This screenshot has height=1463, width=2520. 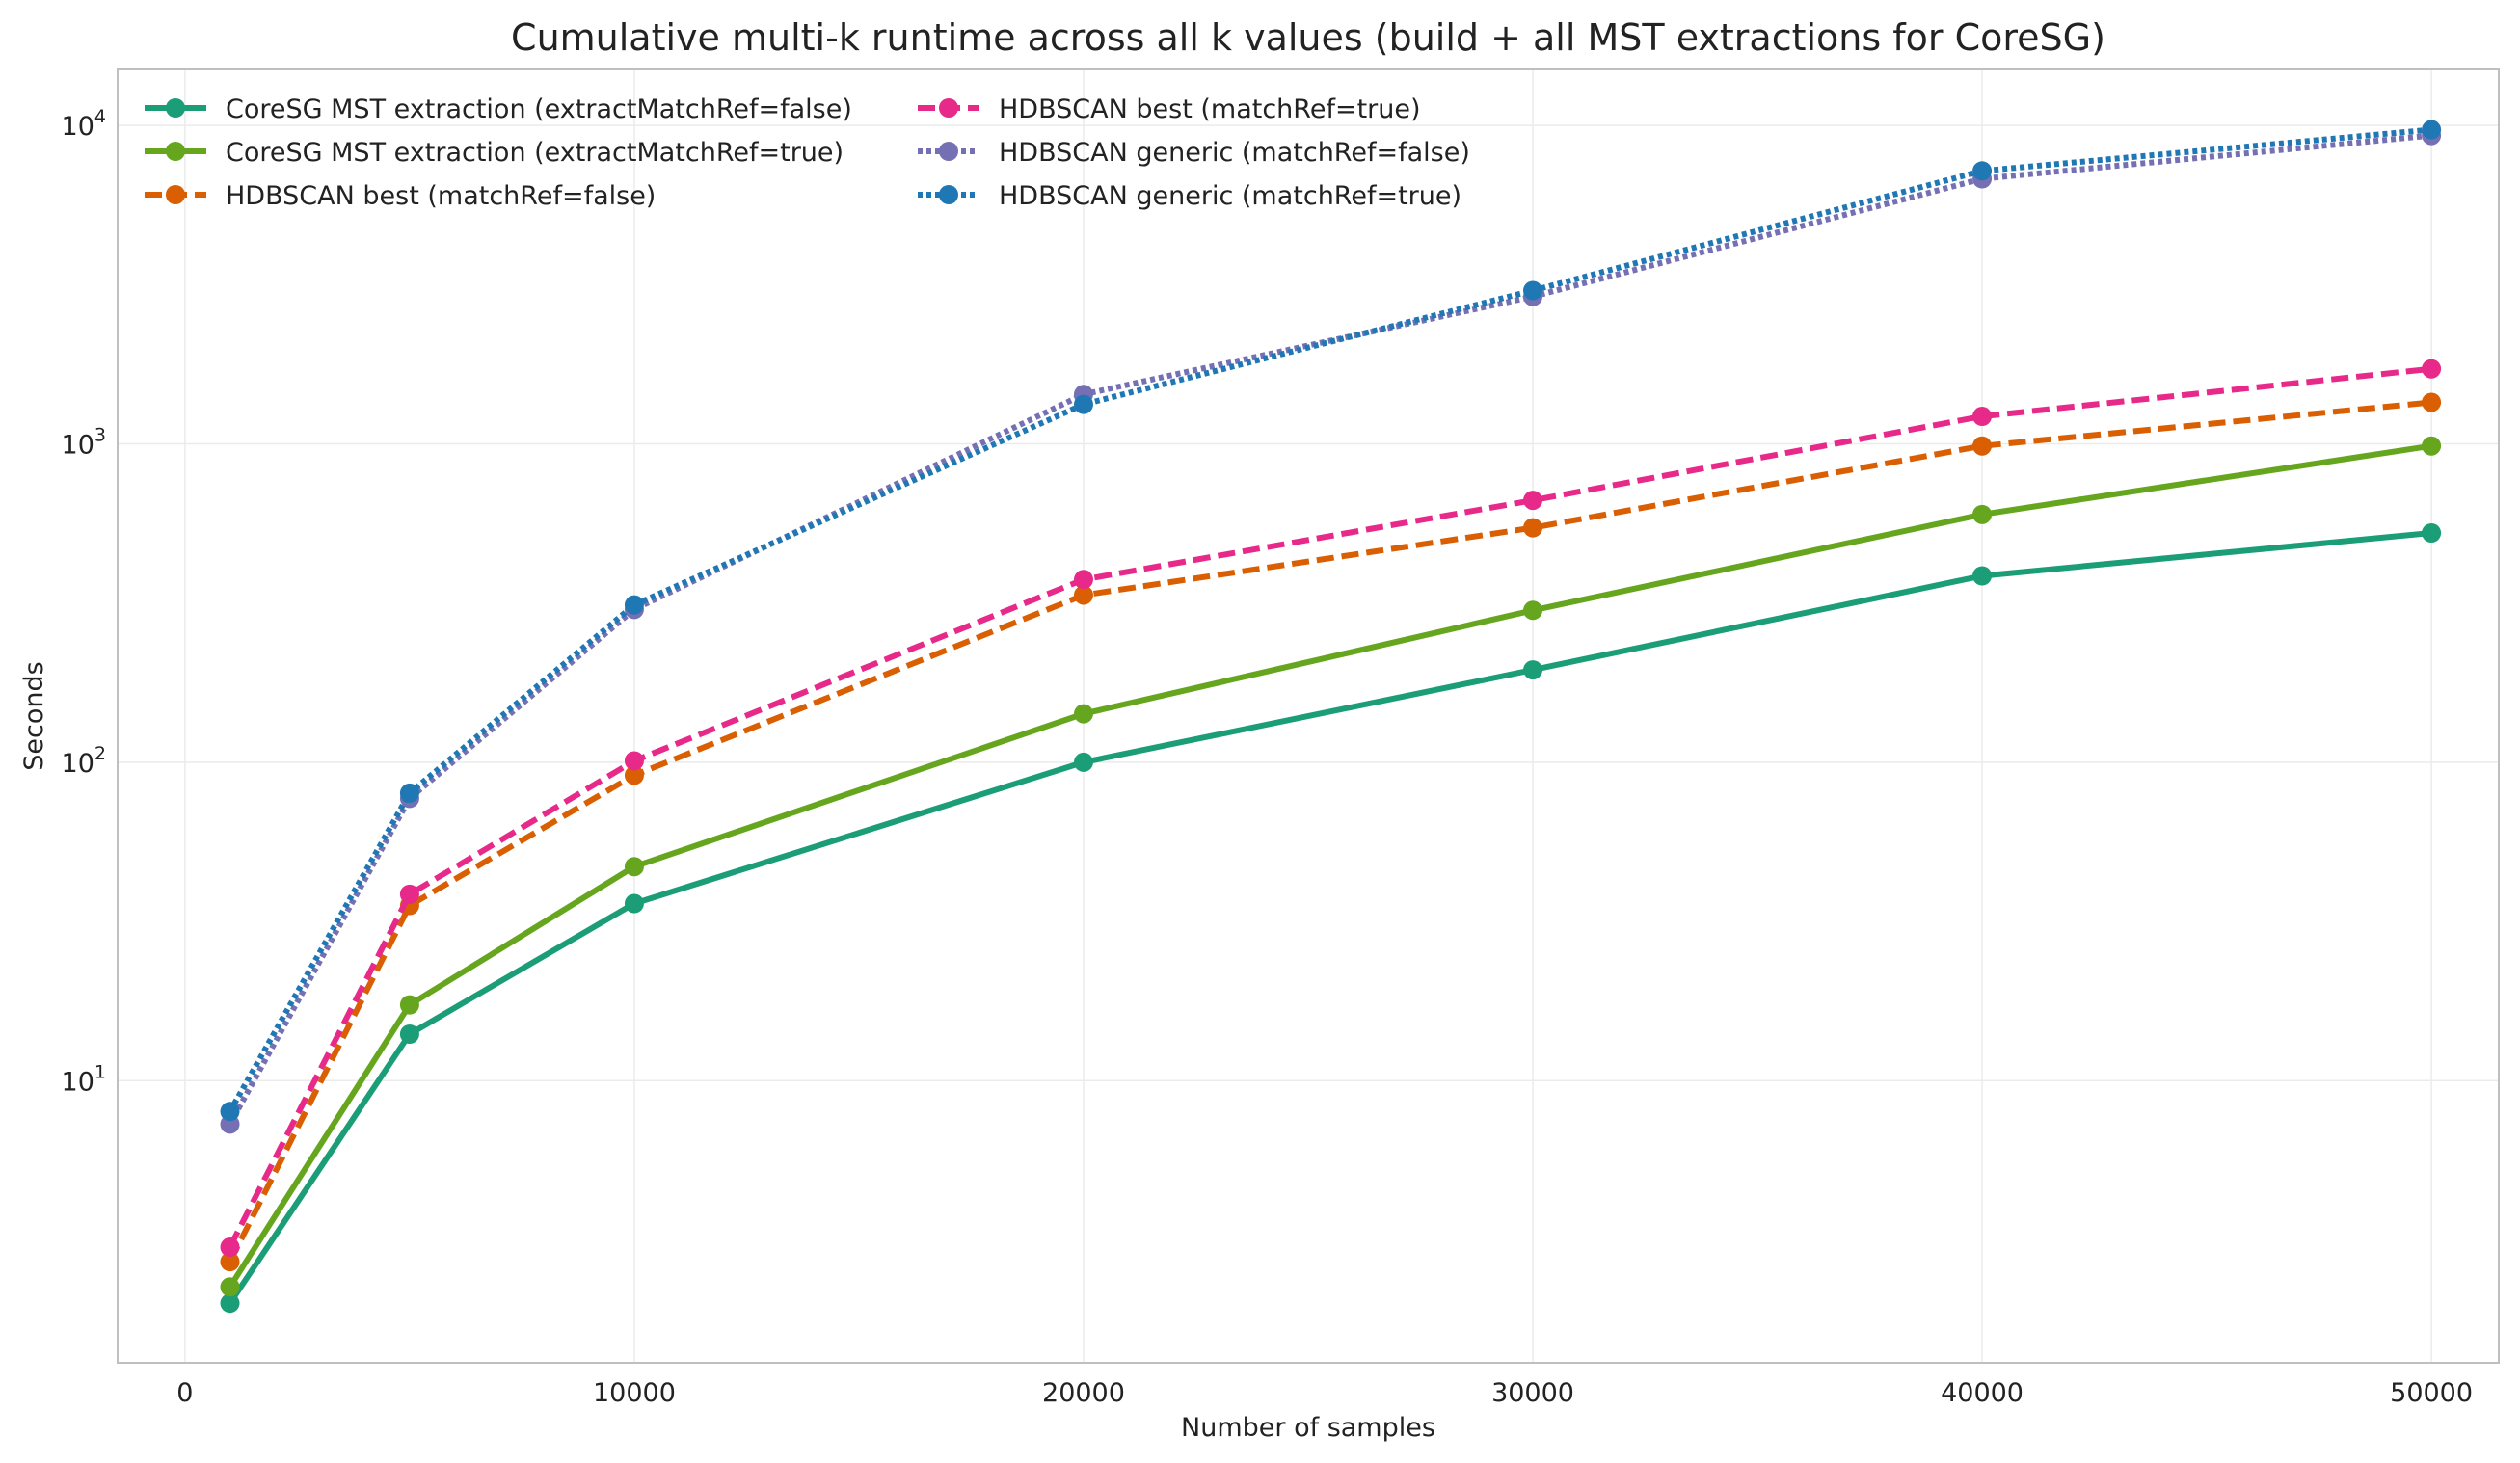 I want to click on legend-item-5: HDBSCAN generic (matchRef=true), so click(x=1189, y=196).